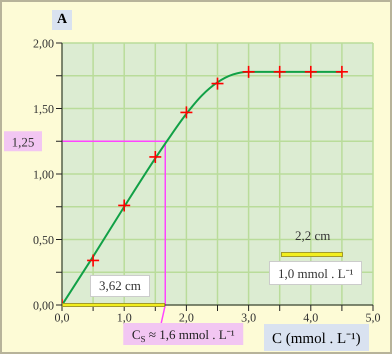 This screenshot has width=392, height=354. I want to click on legend-label: C$_{S}$ ≈ 1,6 mmol . L⁻¹, so click(183, 335).